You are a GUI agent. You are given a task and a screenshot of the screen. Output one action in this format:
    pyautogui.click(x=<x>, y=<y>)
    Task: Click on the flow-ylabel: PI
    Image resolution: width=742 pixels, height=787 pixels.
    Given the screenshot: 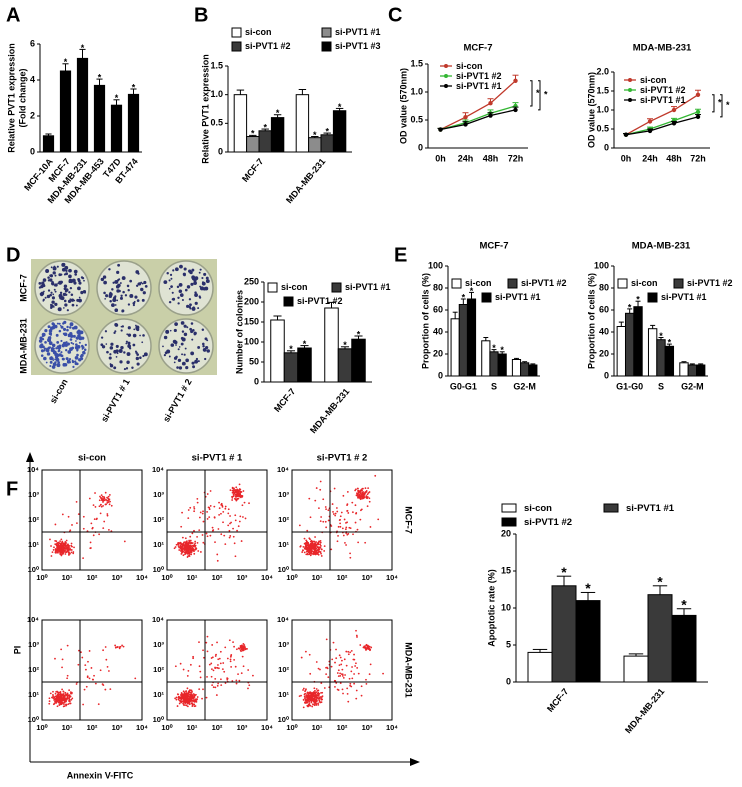 What is the action you would take?
    pyautogui.click(x=17, y=650)
    